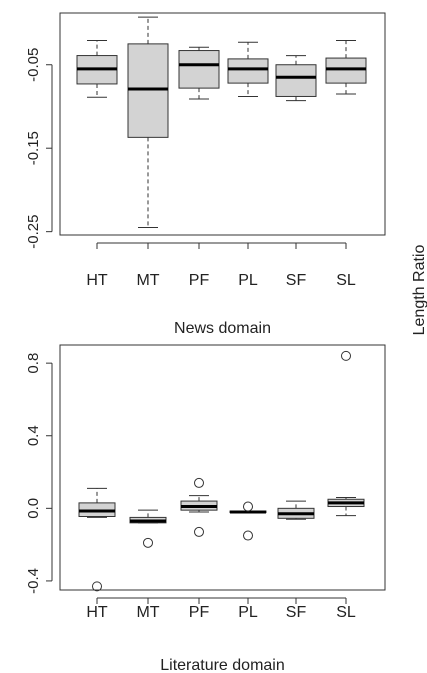 This screenshot has width=427, height=673. Describe the element at coordinates (419, 290) in the screenshot. I see `y-axis-title: Length Ratio` at that location.